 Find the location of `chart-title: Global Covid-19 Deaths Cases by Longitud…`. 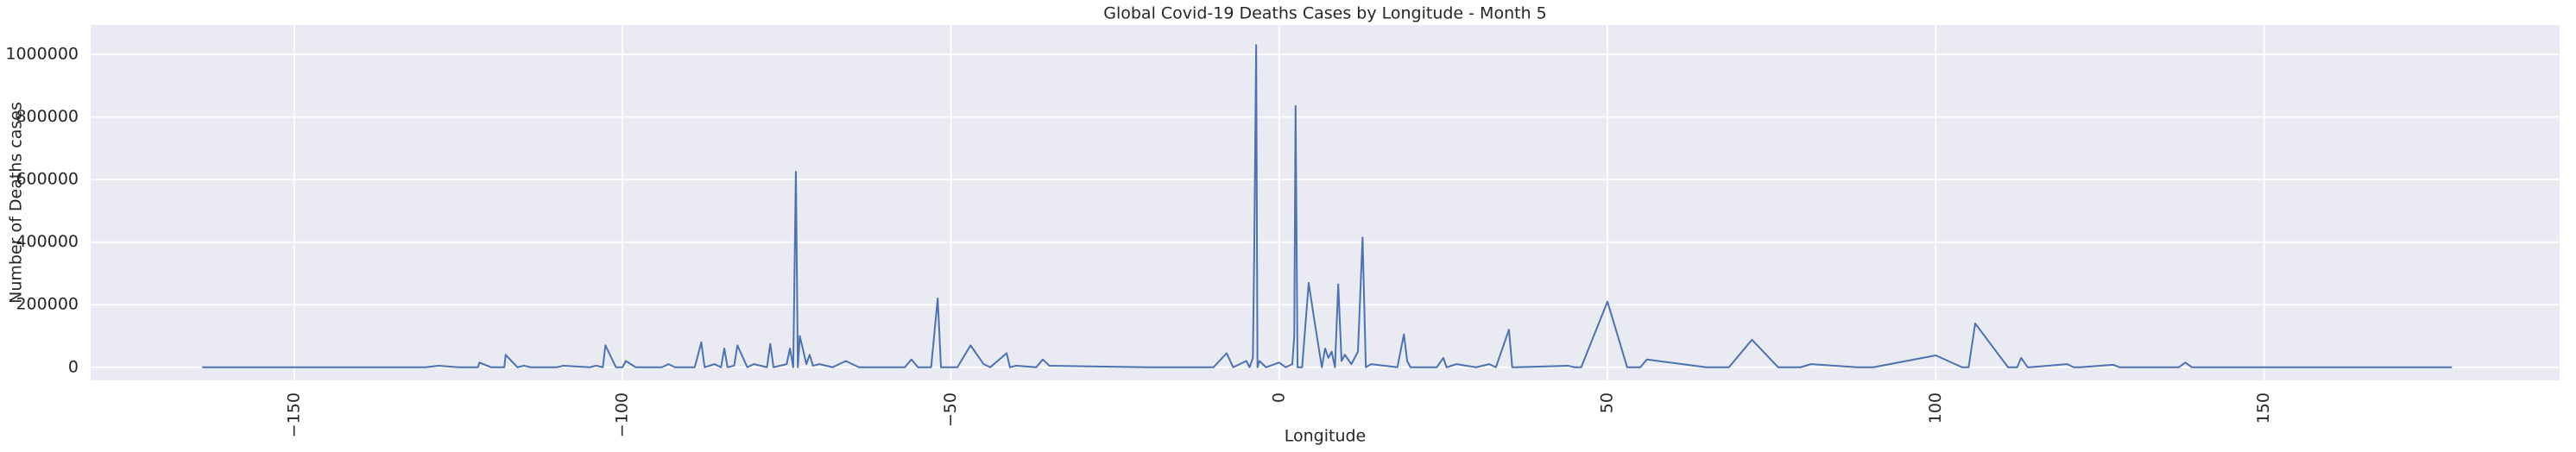

chart-title: Global Covid-19 Deaths Cases by Longitud… is located at coordinates (1324, 13).